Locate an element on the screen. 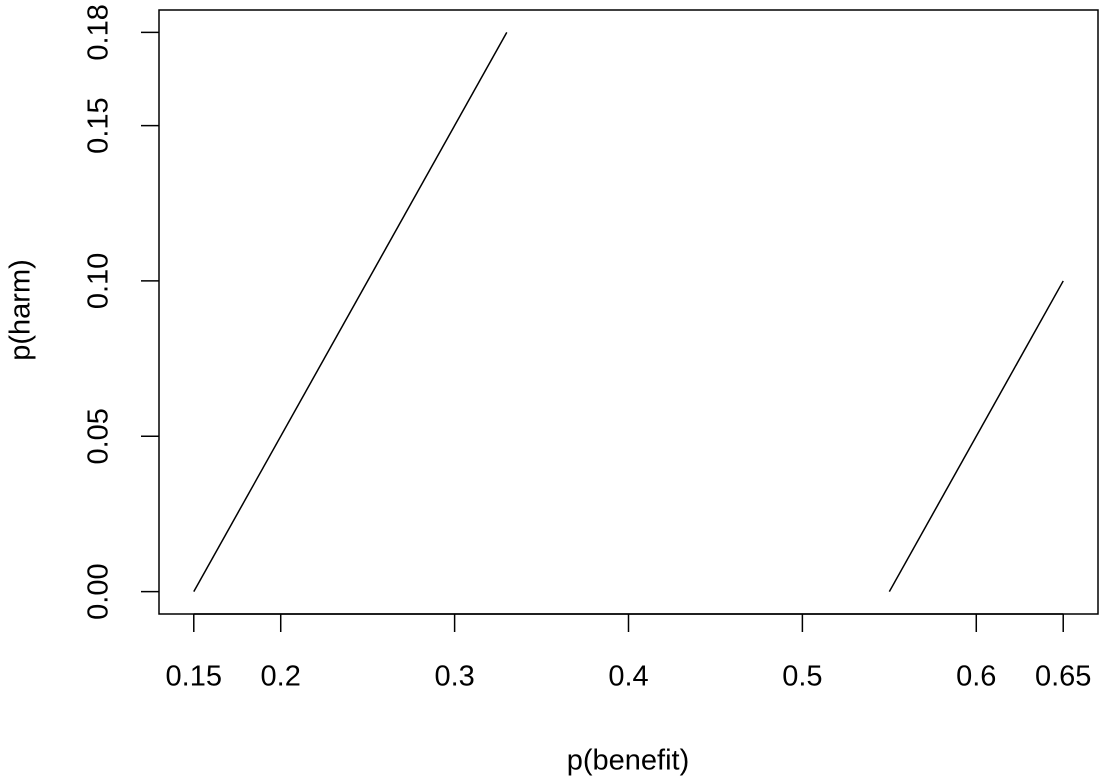 The height and width of the screenshot is (781, 1100). x-tick-label: 0.15 is located at coordinates (194, 677).